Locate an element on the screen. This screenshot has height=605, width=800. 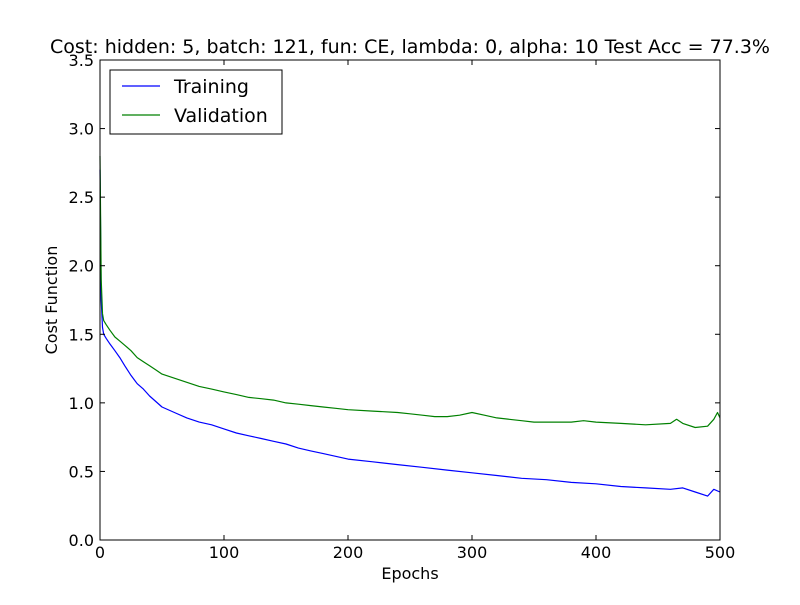
x-tick-label: 100 is located at coordinates (224, 552).